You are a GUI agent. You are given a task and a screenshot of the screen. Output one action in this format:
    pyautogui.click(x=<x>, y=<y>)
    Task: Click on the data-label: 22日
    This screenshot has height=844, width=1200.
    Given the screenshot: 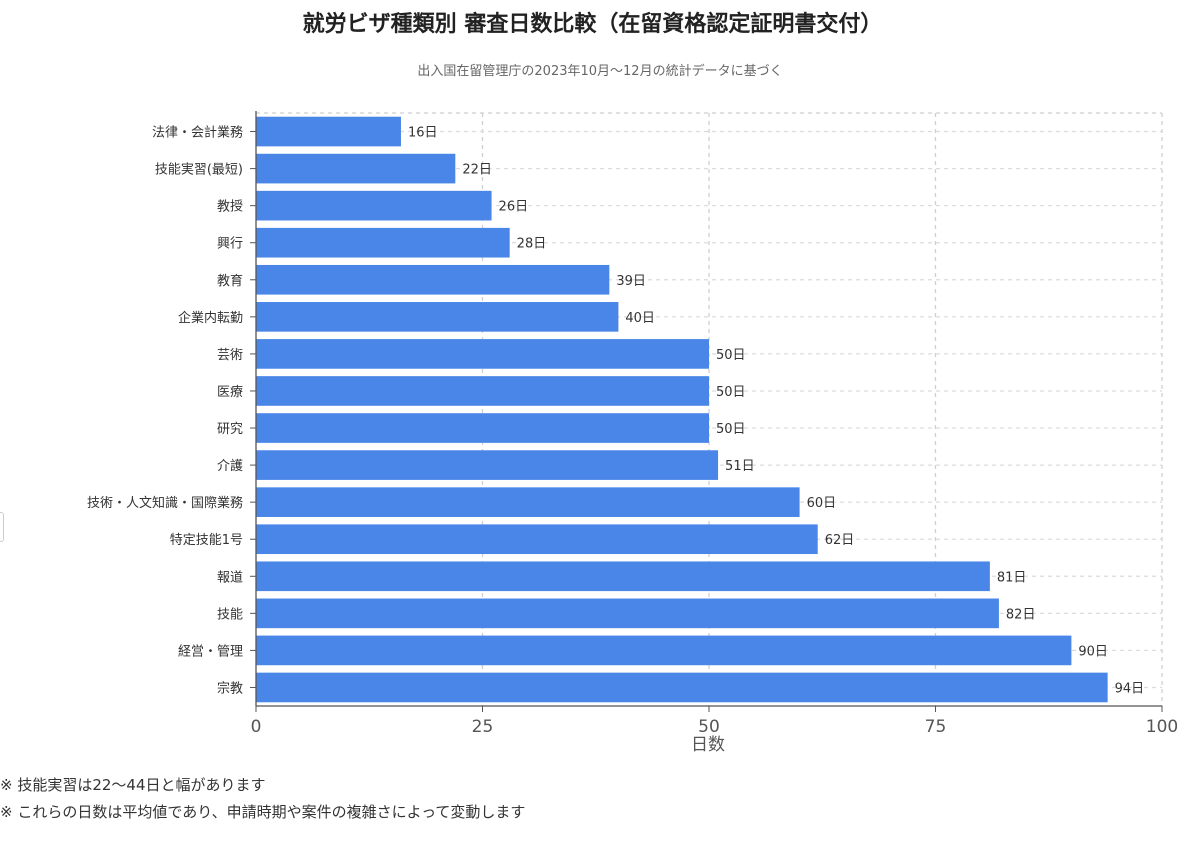 What is the action you would take?
    pyautogui.click(x=477, y=170)
    